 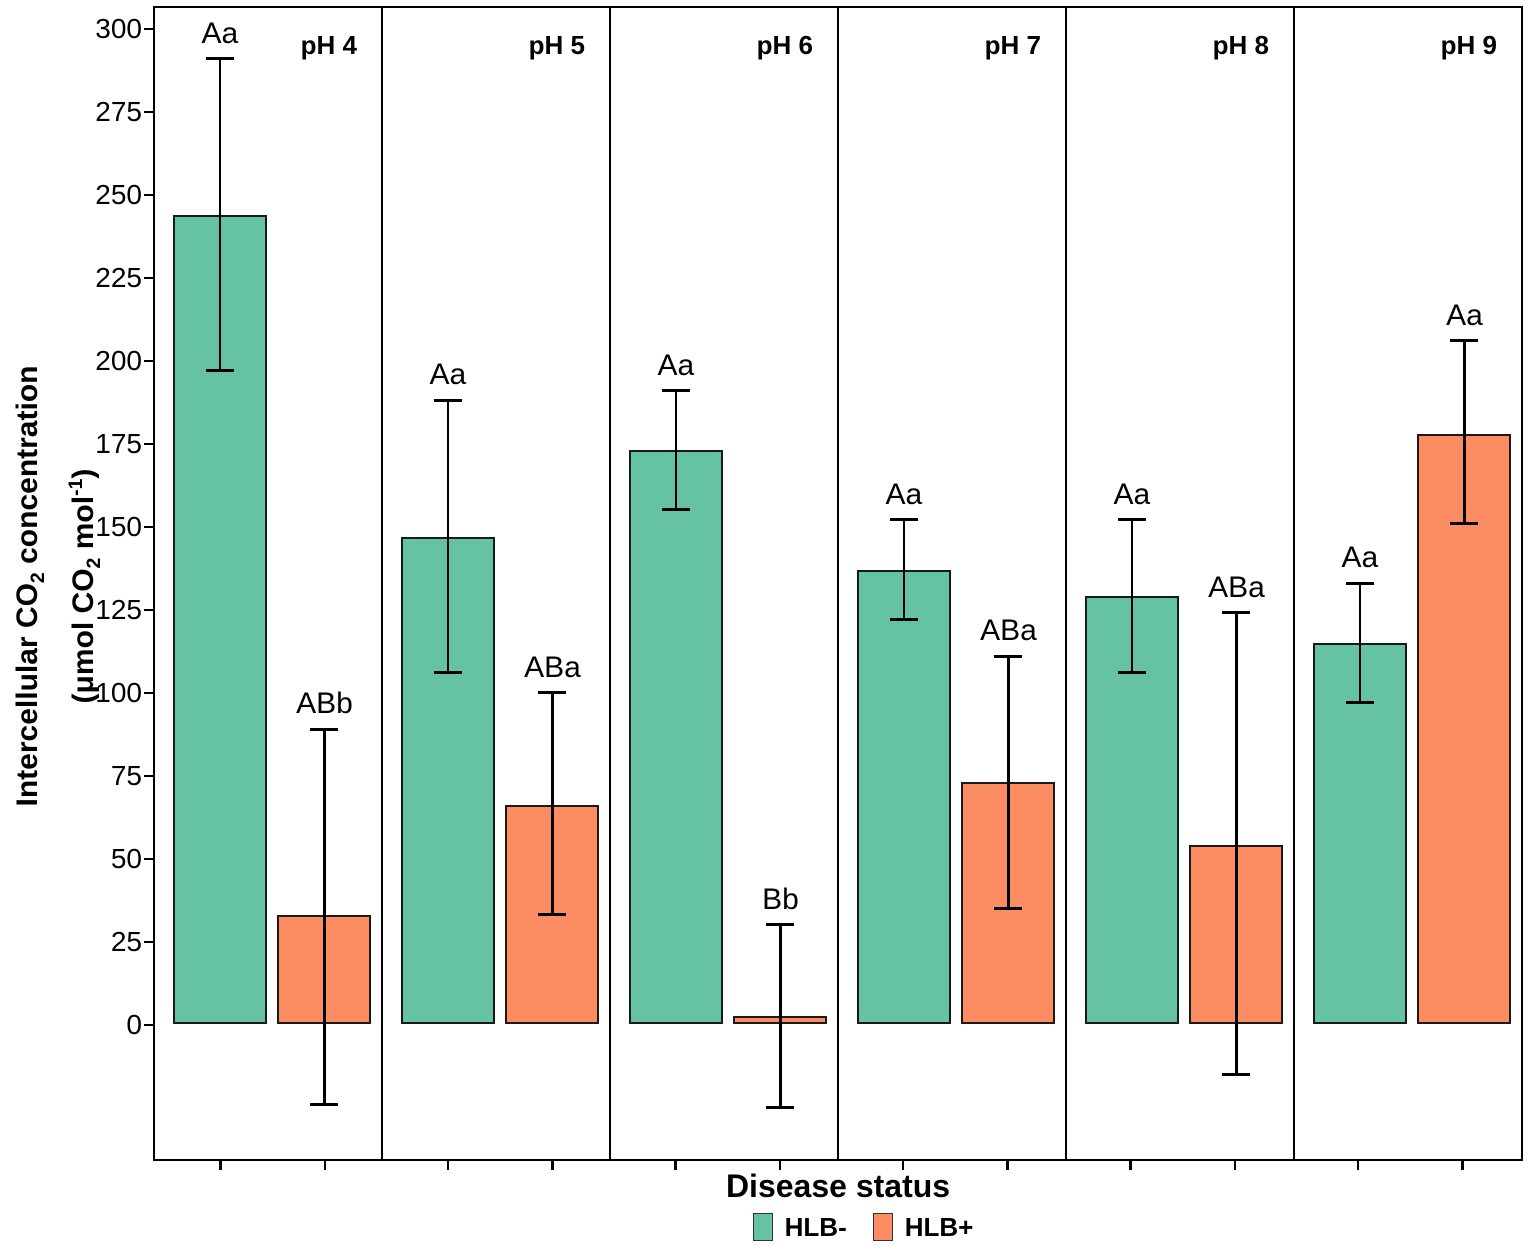 I want to click on y-tick-label: 225, so click(x=118, y=278).